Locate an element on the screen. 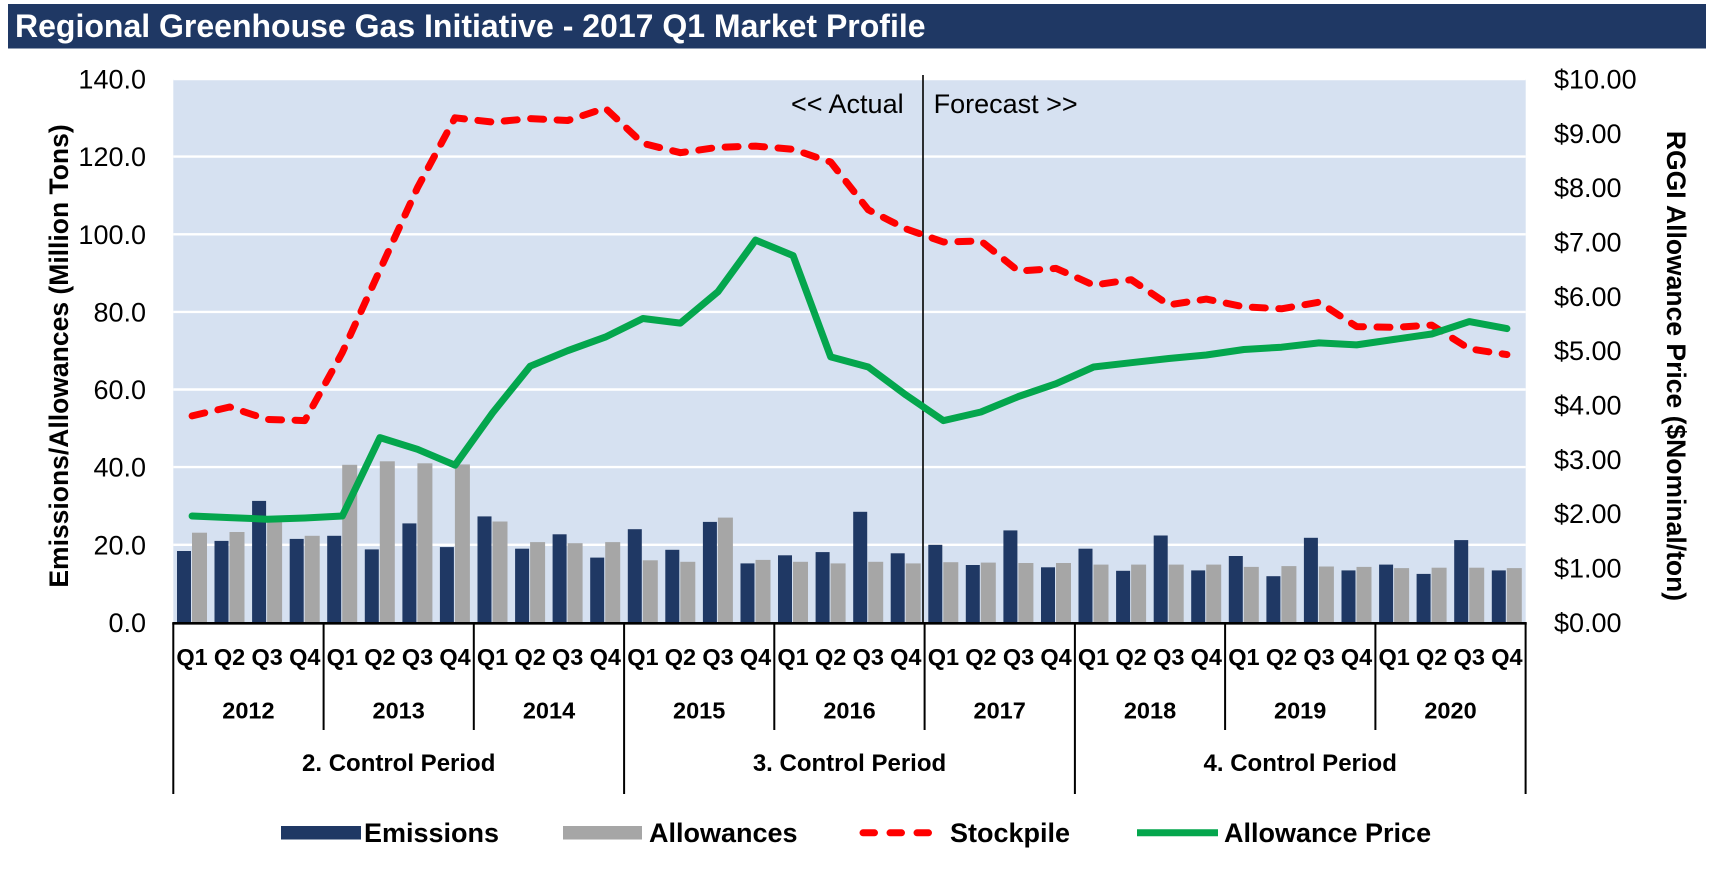 The height and width of the screenshot is (869, 1711). svg-text: 60.0 is located at coordinates (119, 390).